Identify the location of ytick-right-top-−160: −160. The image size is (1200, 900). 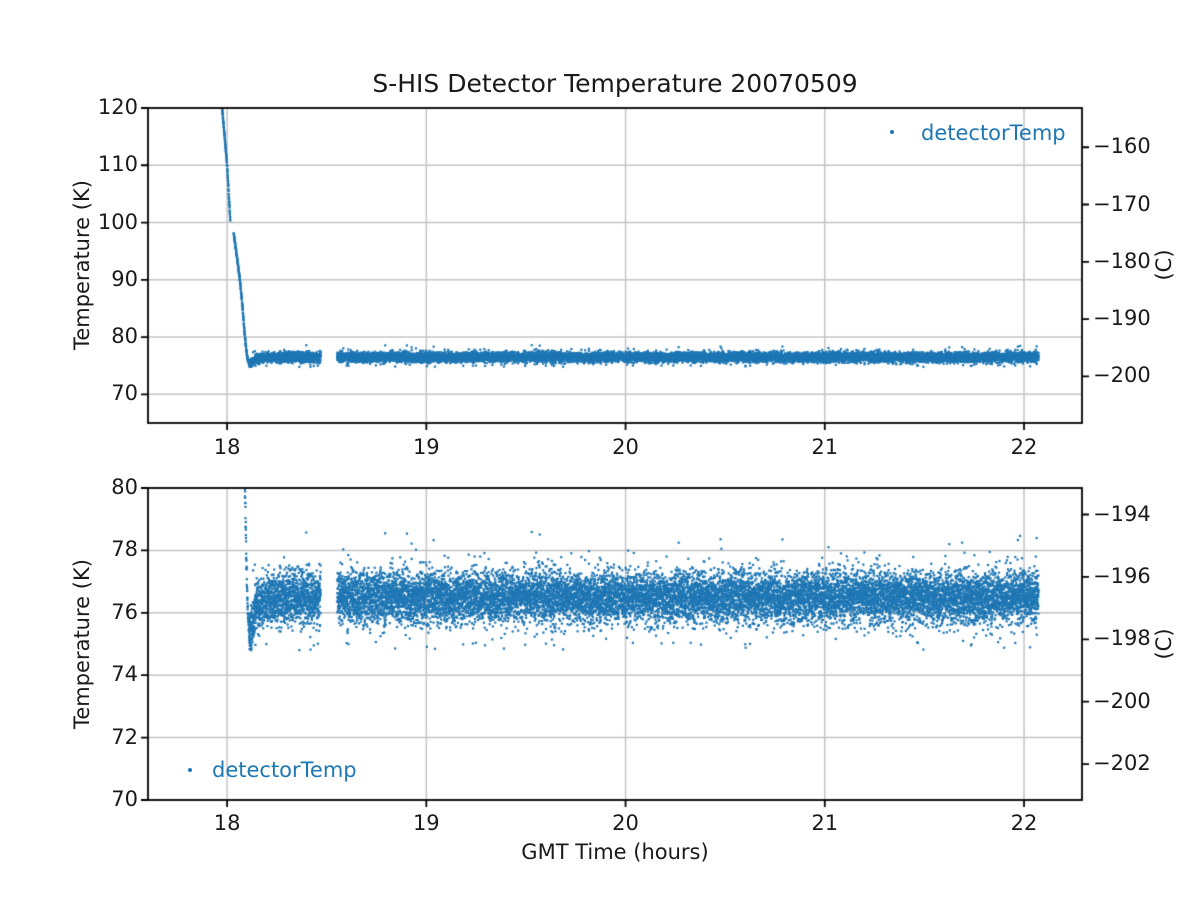
(1122, 146).